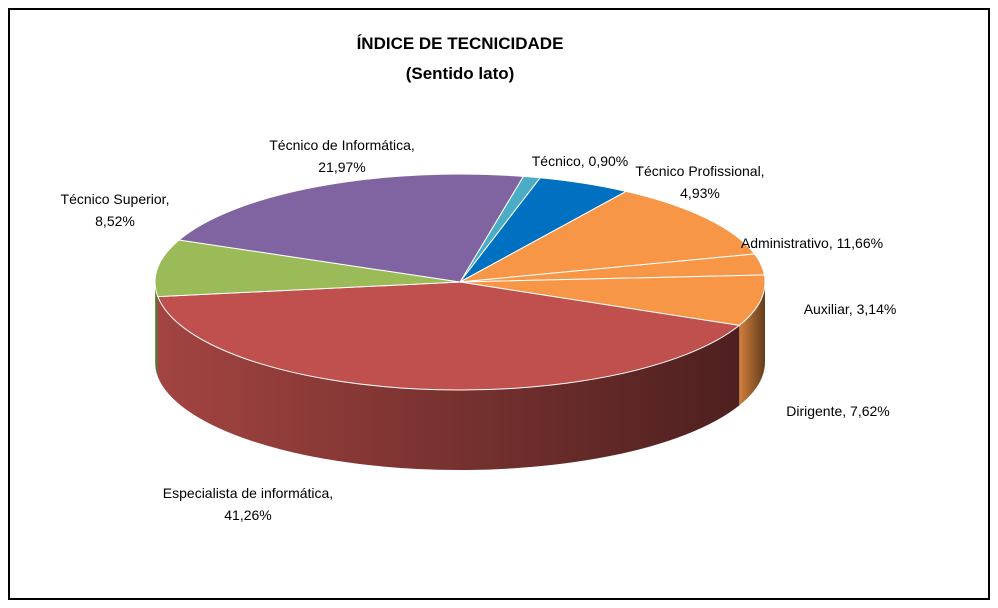 The image size is (998, 608). What do you see at coordinates (248, 515) in the screenshot?
I see `label-value: 41,26%` at bounding box center [248, 515].